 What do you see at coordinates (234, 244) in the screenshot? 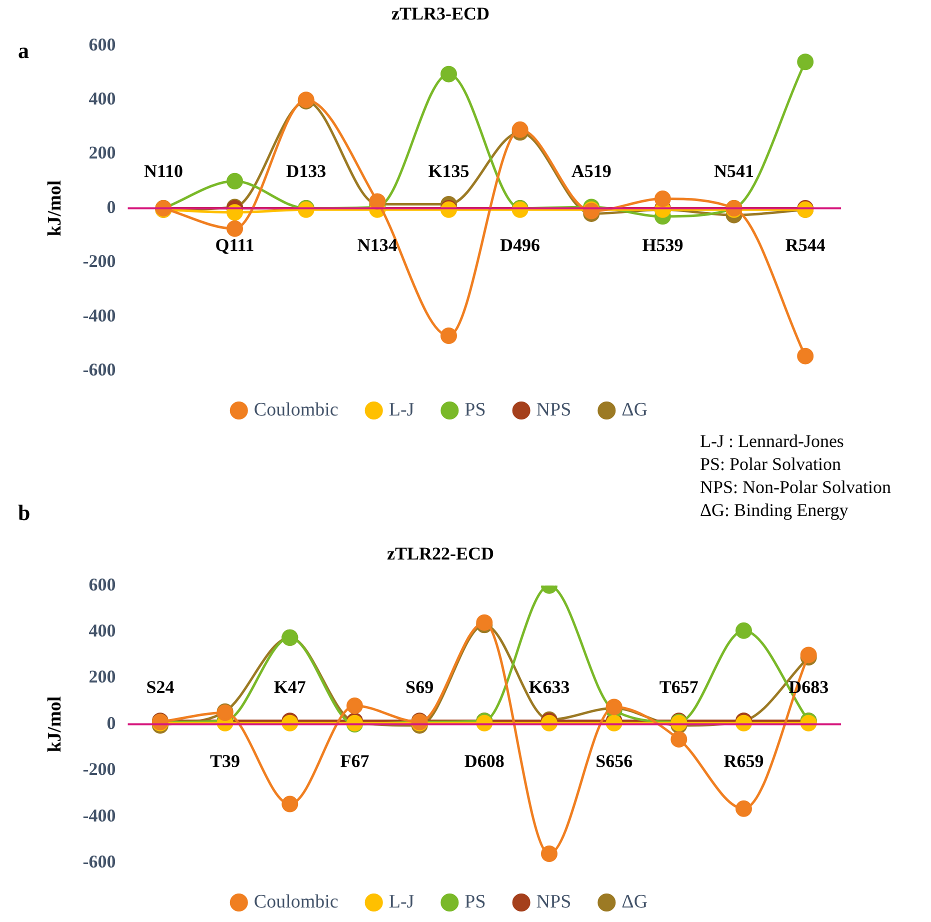
I see `category-label: Q111` at bounding box center [234, 244].